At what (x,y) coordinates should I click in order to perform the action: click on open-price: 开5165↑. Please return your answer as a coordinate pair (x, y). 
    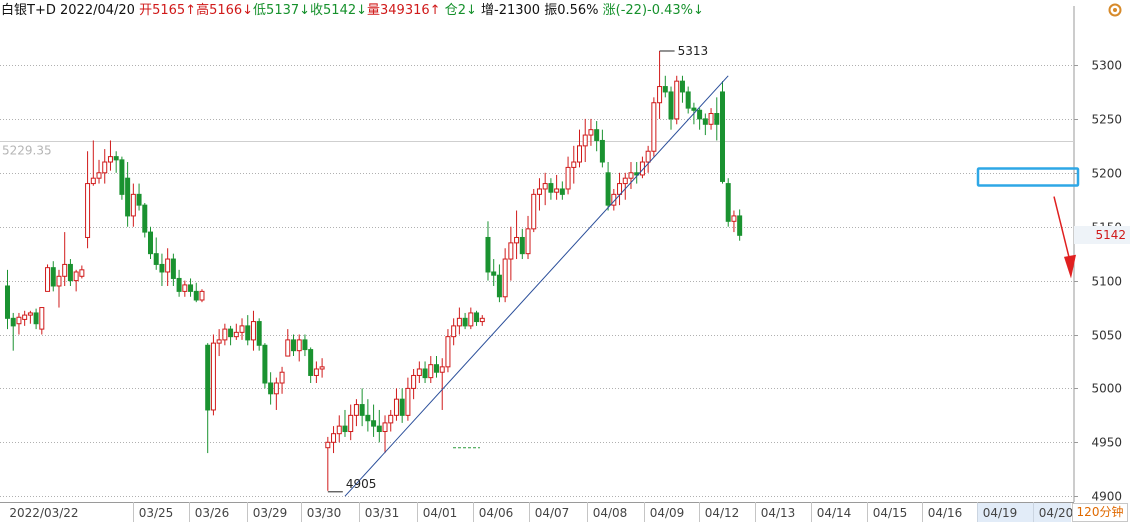
    Looking at the image, I should click on (168, 10).